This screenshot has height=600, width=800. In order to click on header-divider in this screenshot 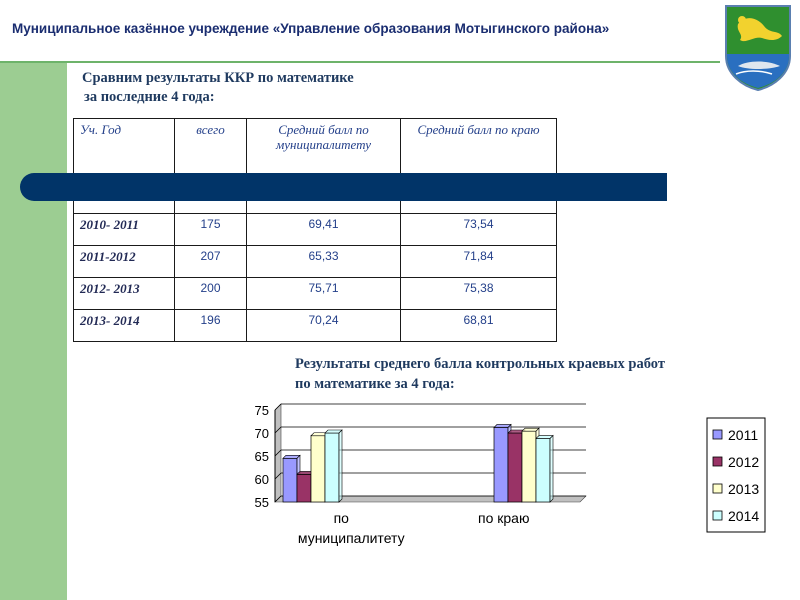, I will do `click(360, 62)`.